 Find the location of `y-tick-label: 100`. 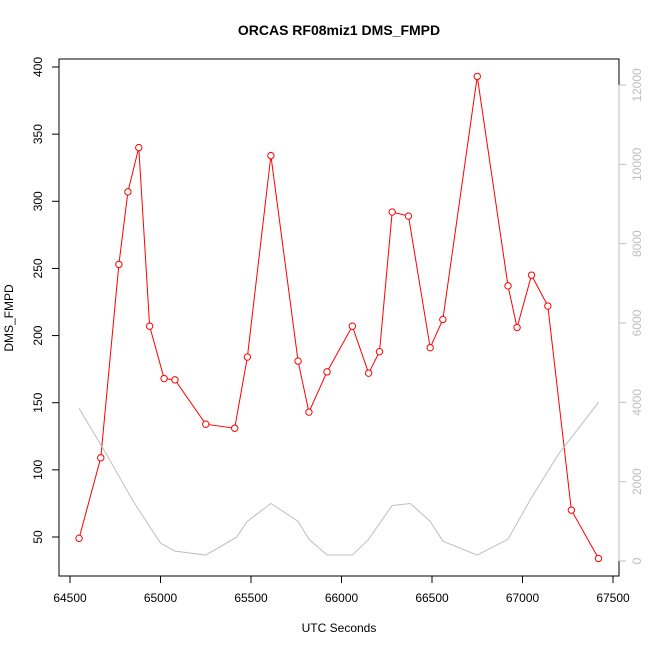

y-tick-label: 100 is located at coordinates (38, 470).